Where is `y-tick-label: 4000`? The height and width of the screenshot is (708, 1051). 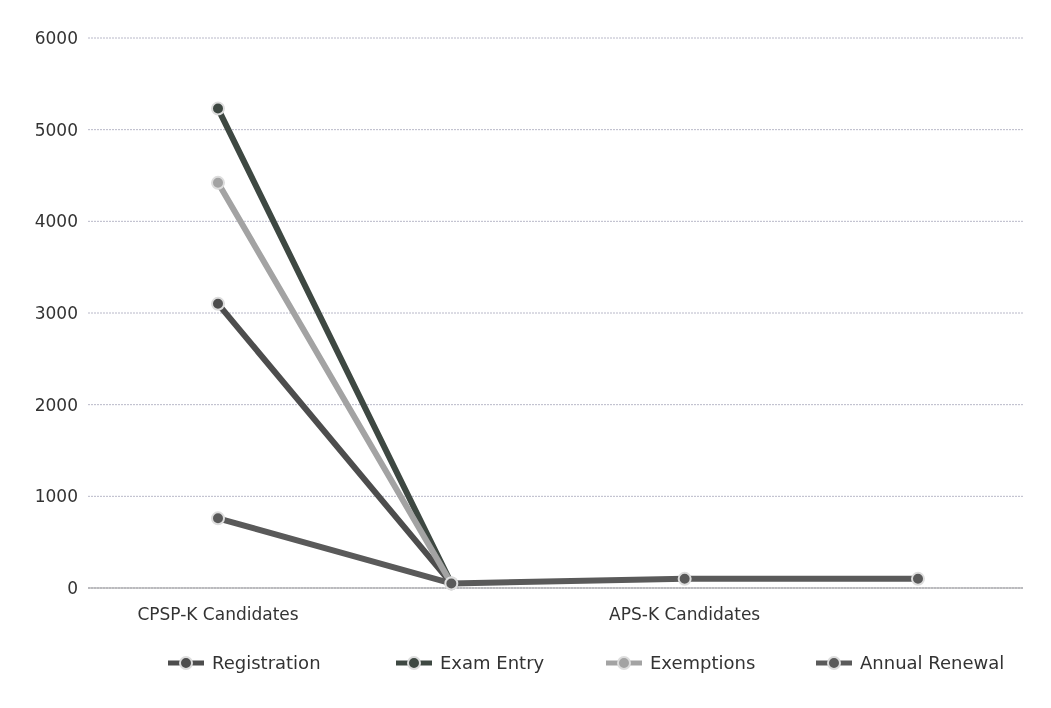
y-tick-label: 4000 is located at coordinates (56, 221).